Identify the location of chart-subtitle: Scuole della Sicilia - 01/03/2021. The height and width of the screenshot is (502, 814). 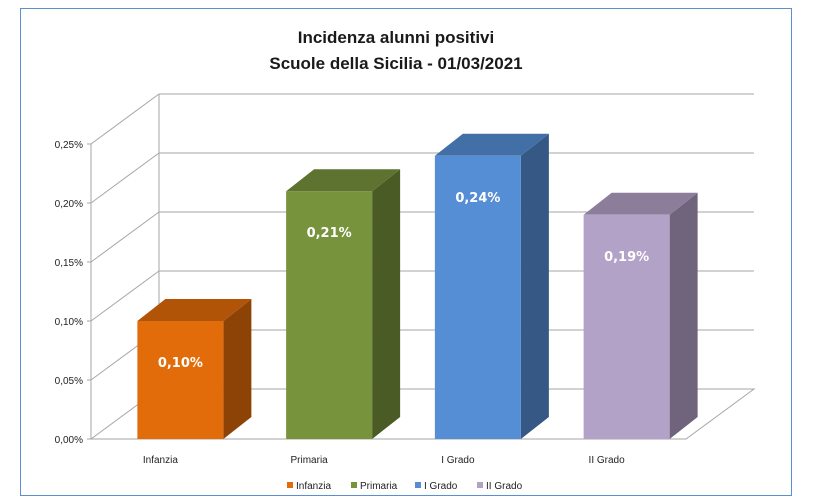
(395, 63).